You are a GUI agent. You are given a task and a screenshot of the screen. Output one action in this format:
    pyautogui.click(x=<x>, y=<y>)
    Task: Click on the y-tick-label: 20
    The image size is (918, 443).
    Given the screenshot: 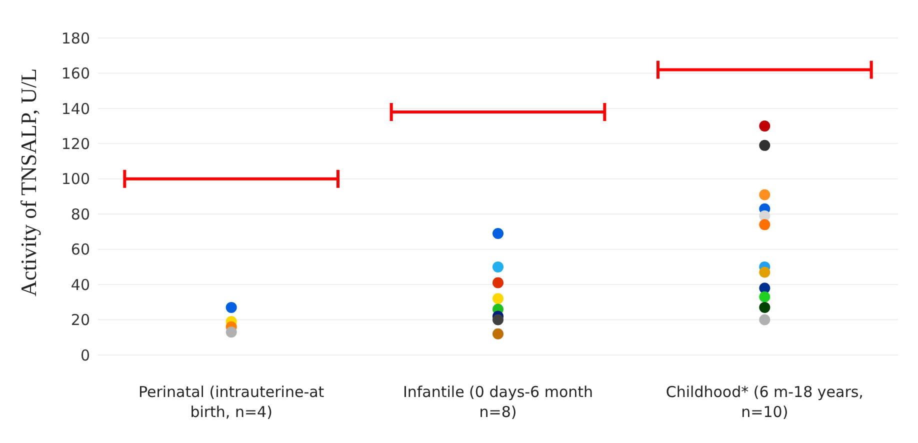 What is the action you would take?
    pyautogui.click(x=80, y=320)
    